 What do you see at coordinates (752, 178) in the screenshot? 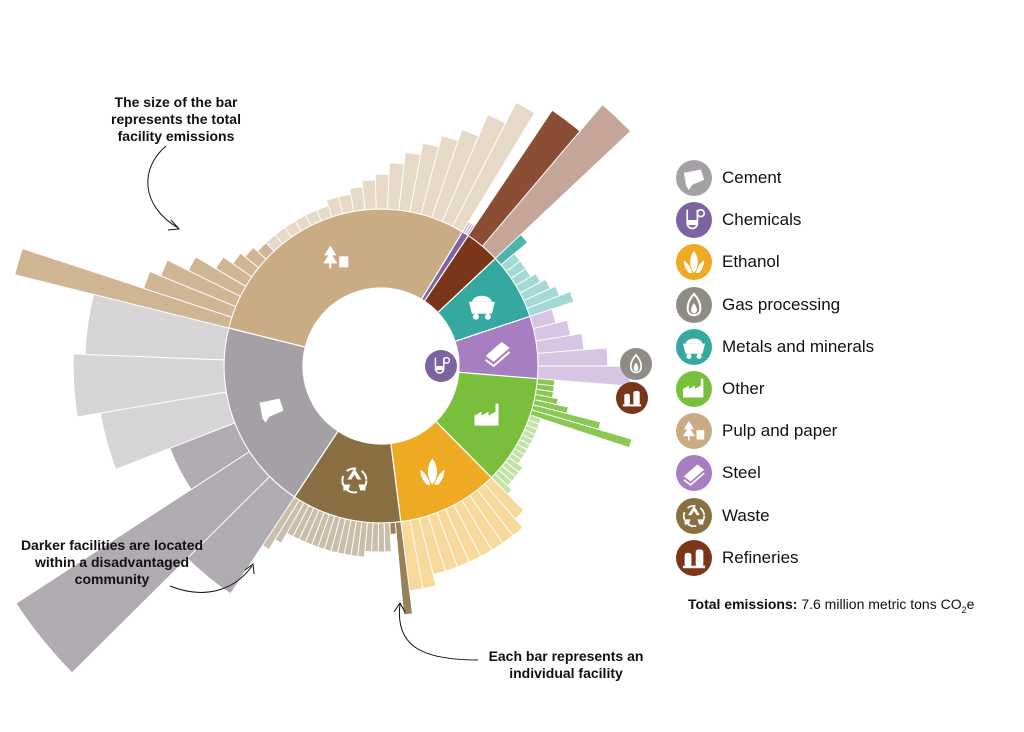
I see `legend-label: Cement` at bounding box center [752, 178].